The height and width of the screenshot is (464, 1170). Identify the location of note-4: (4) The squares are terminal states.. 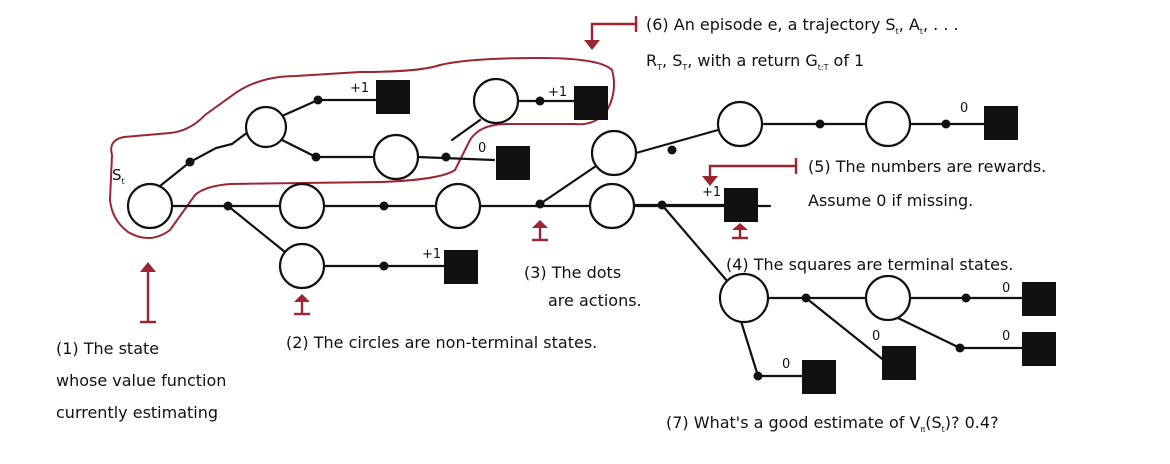
(869, 264).